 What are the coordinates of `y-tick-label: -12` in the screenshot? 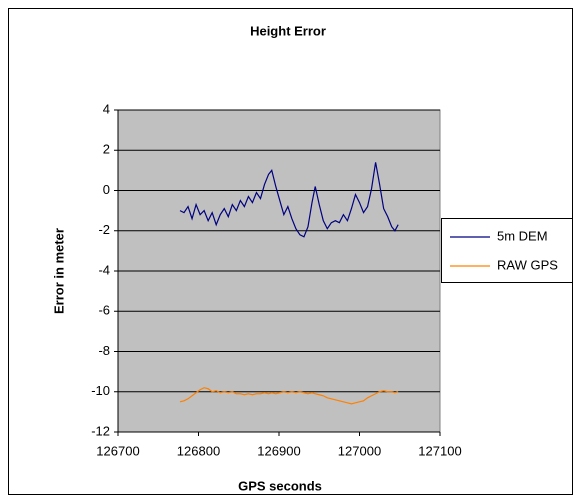 It's located at (100, 430).